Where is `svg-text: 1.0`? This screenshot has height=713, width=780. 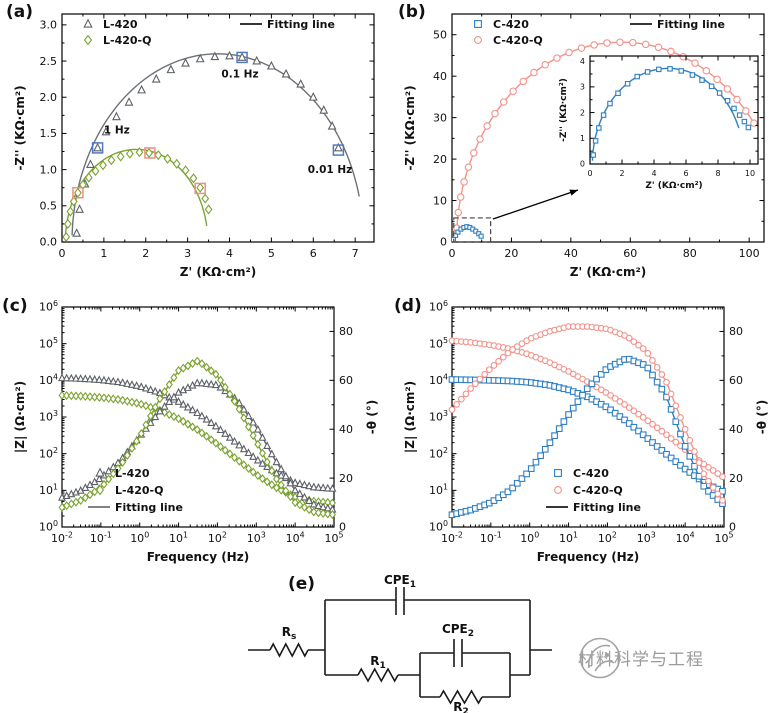
svg-text: 1.0 is located at coordinates (49, 169).